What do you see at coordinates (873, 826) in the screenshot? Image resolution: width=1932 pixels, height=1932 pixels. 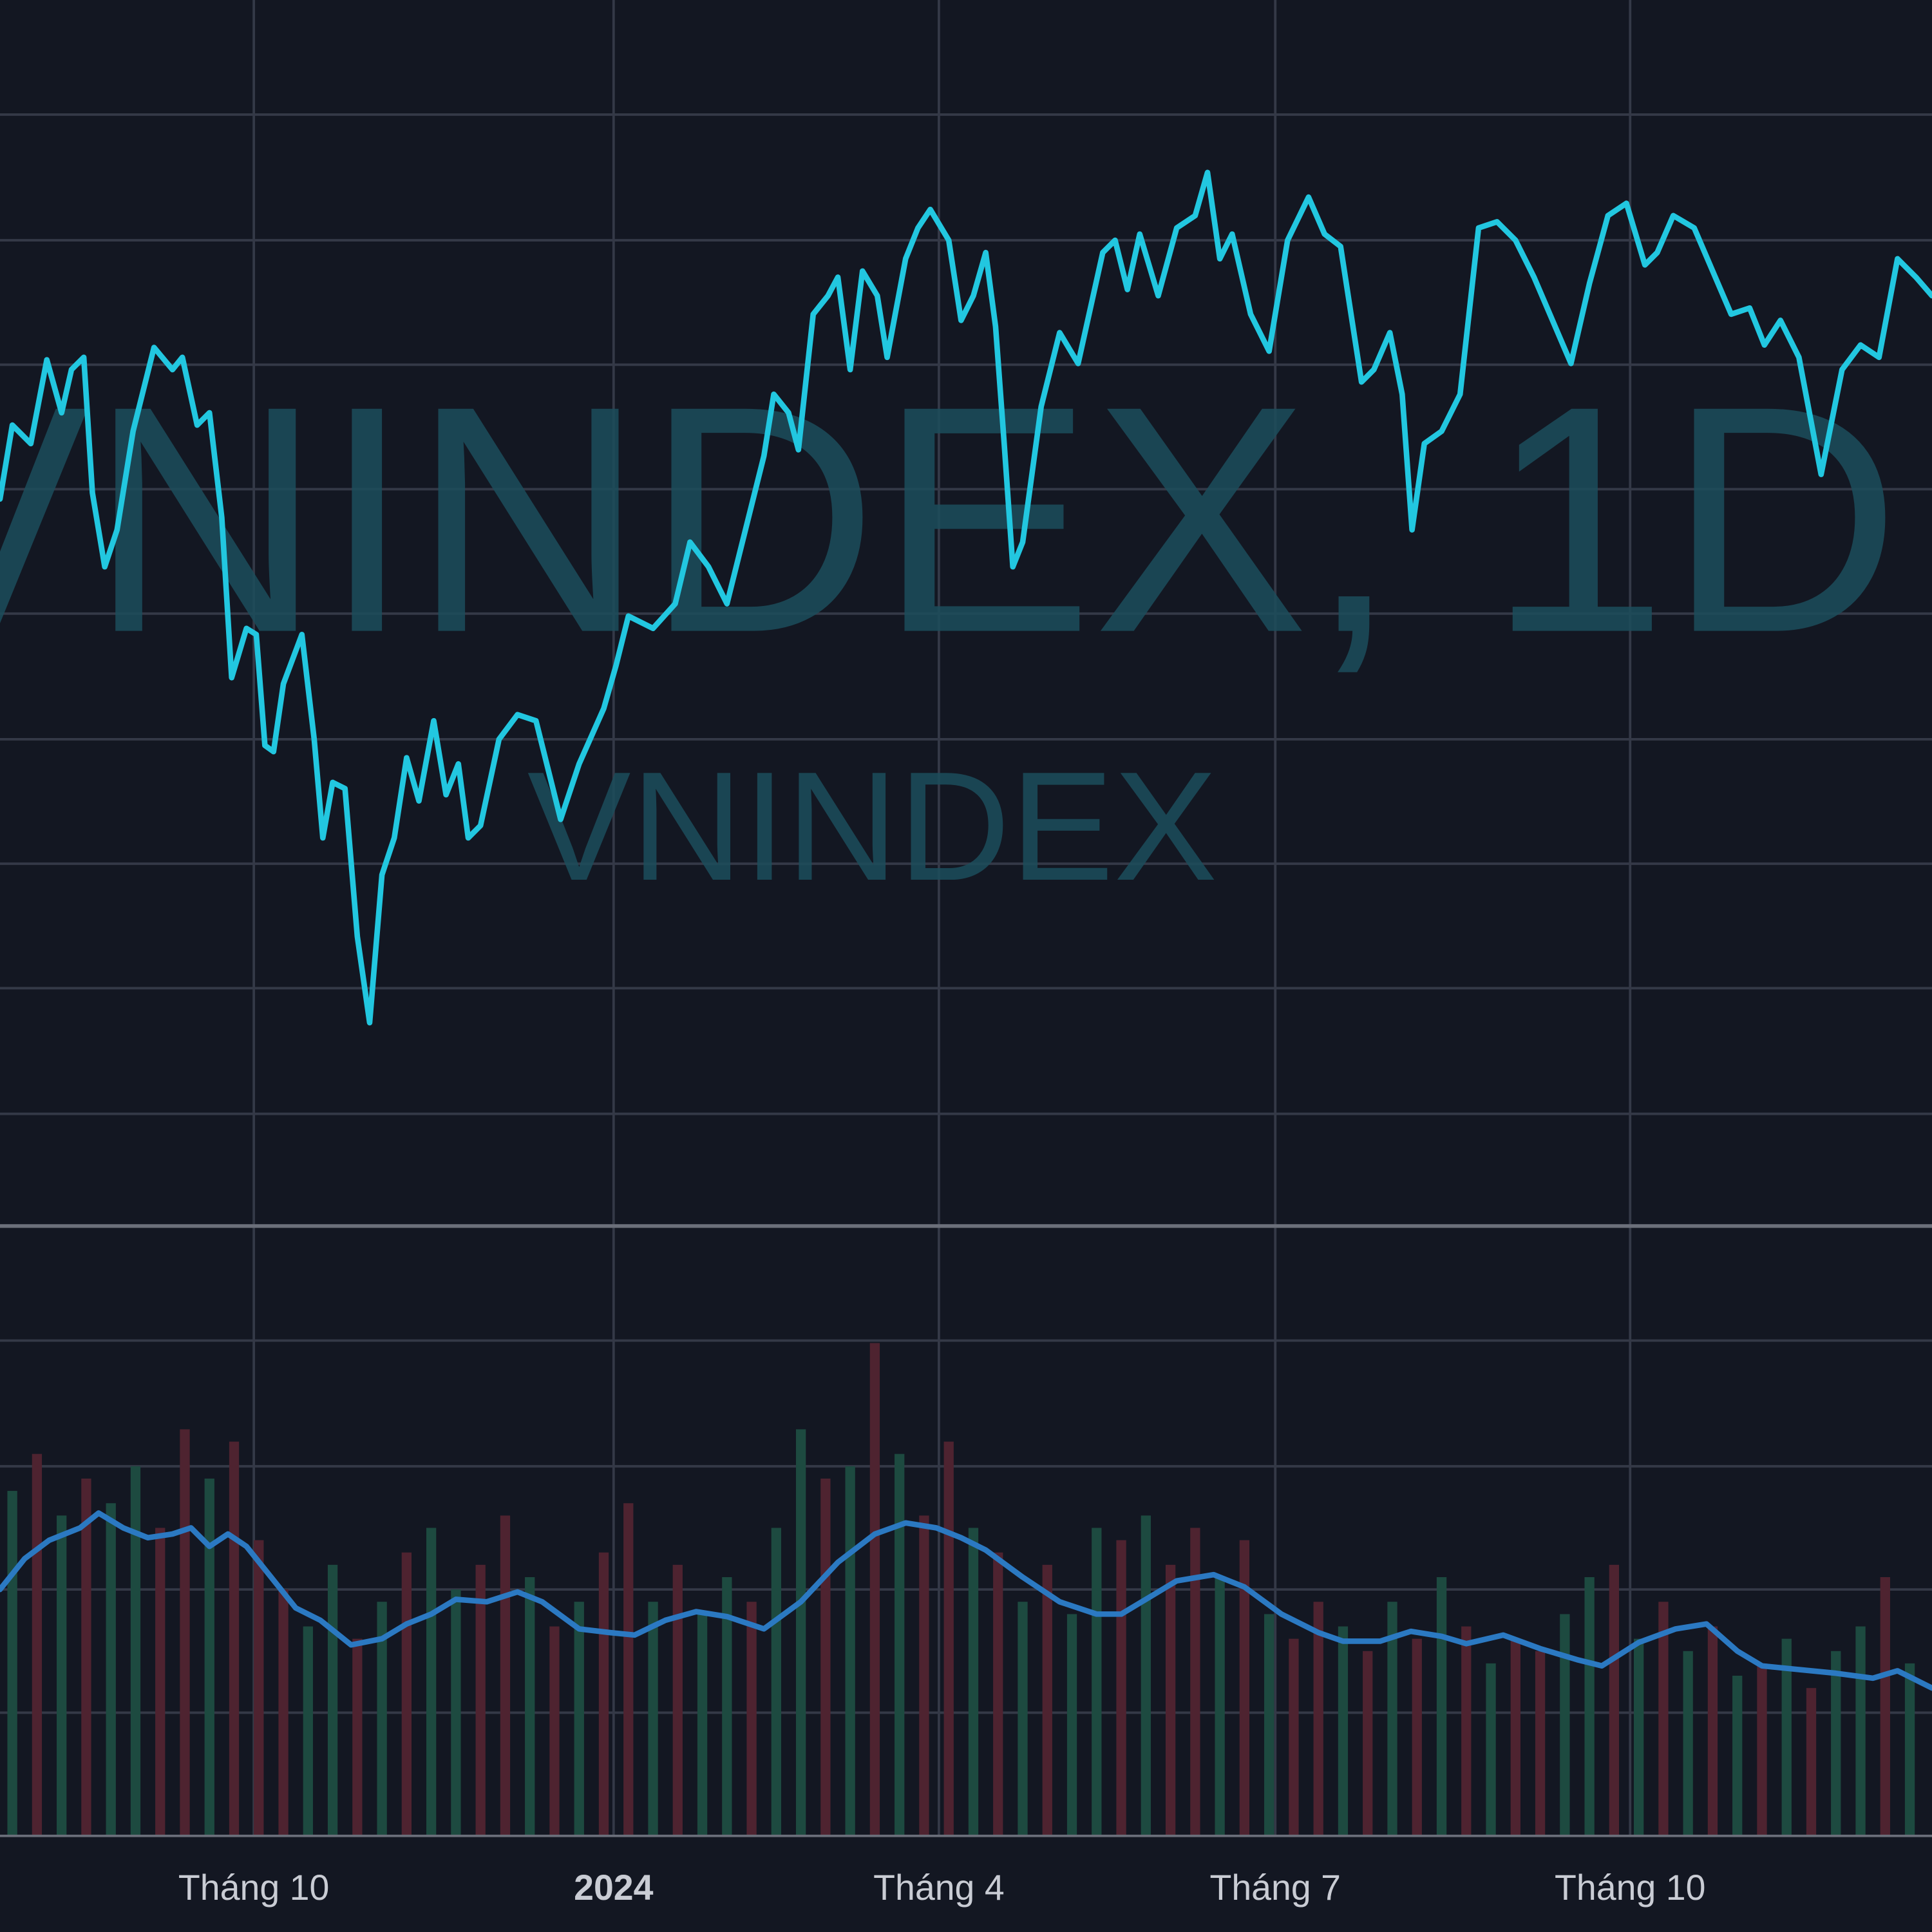 I see `watermark-sub: VNINDEX` at bounding box center [873, 826].